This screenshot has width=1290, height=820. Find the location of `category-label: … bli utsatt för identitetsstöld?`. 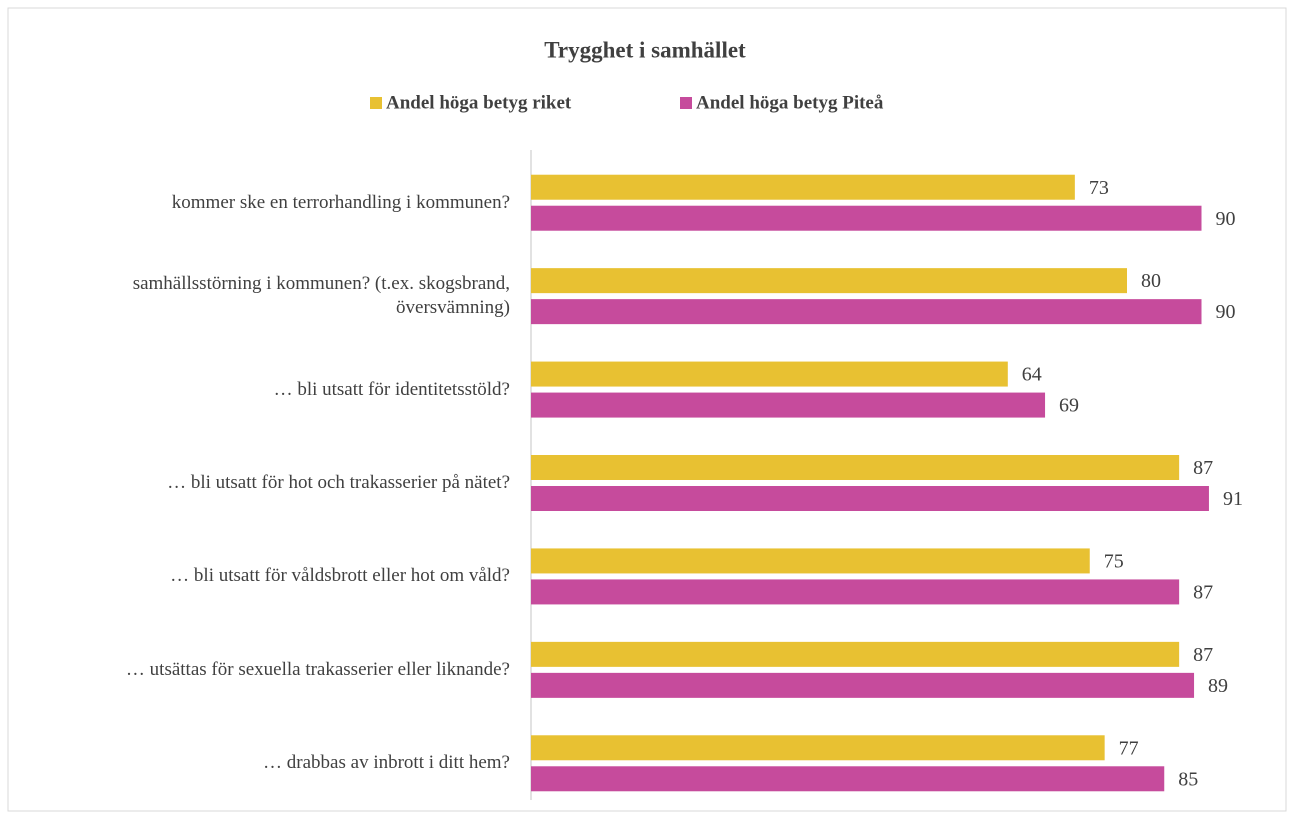

category-label: … bli utsatt för identitetsstöld? is located at coordinates (391, 389).